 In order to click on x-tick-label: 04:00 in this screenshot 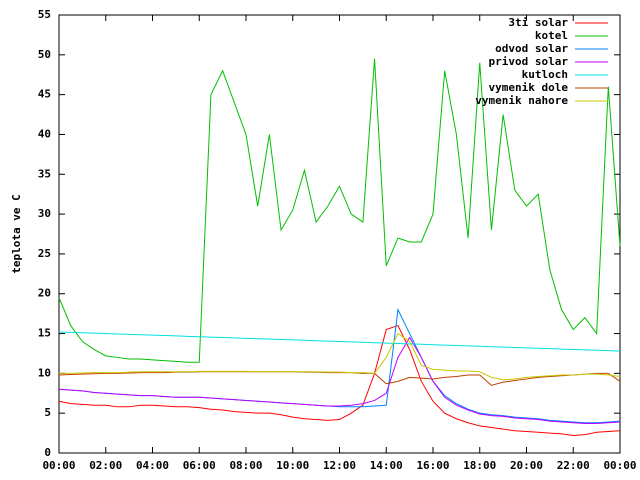, I will do `click(152, 465)`.